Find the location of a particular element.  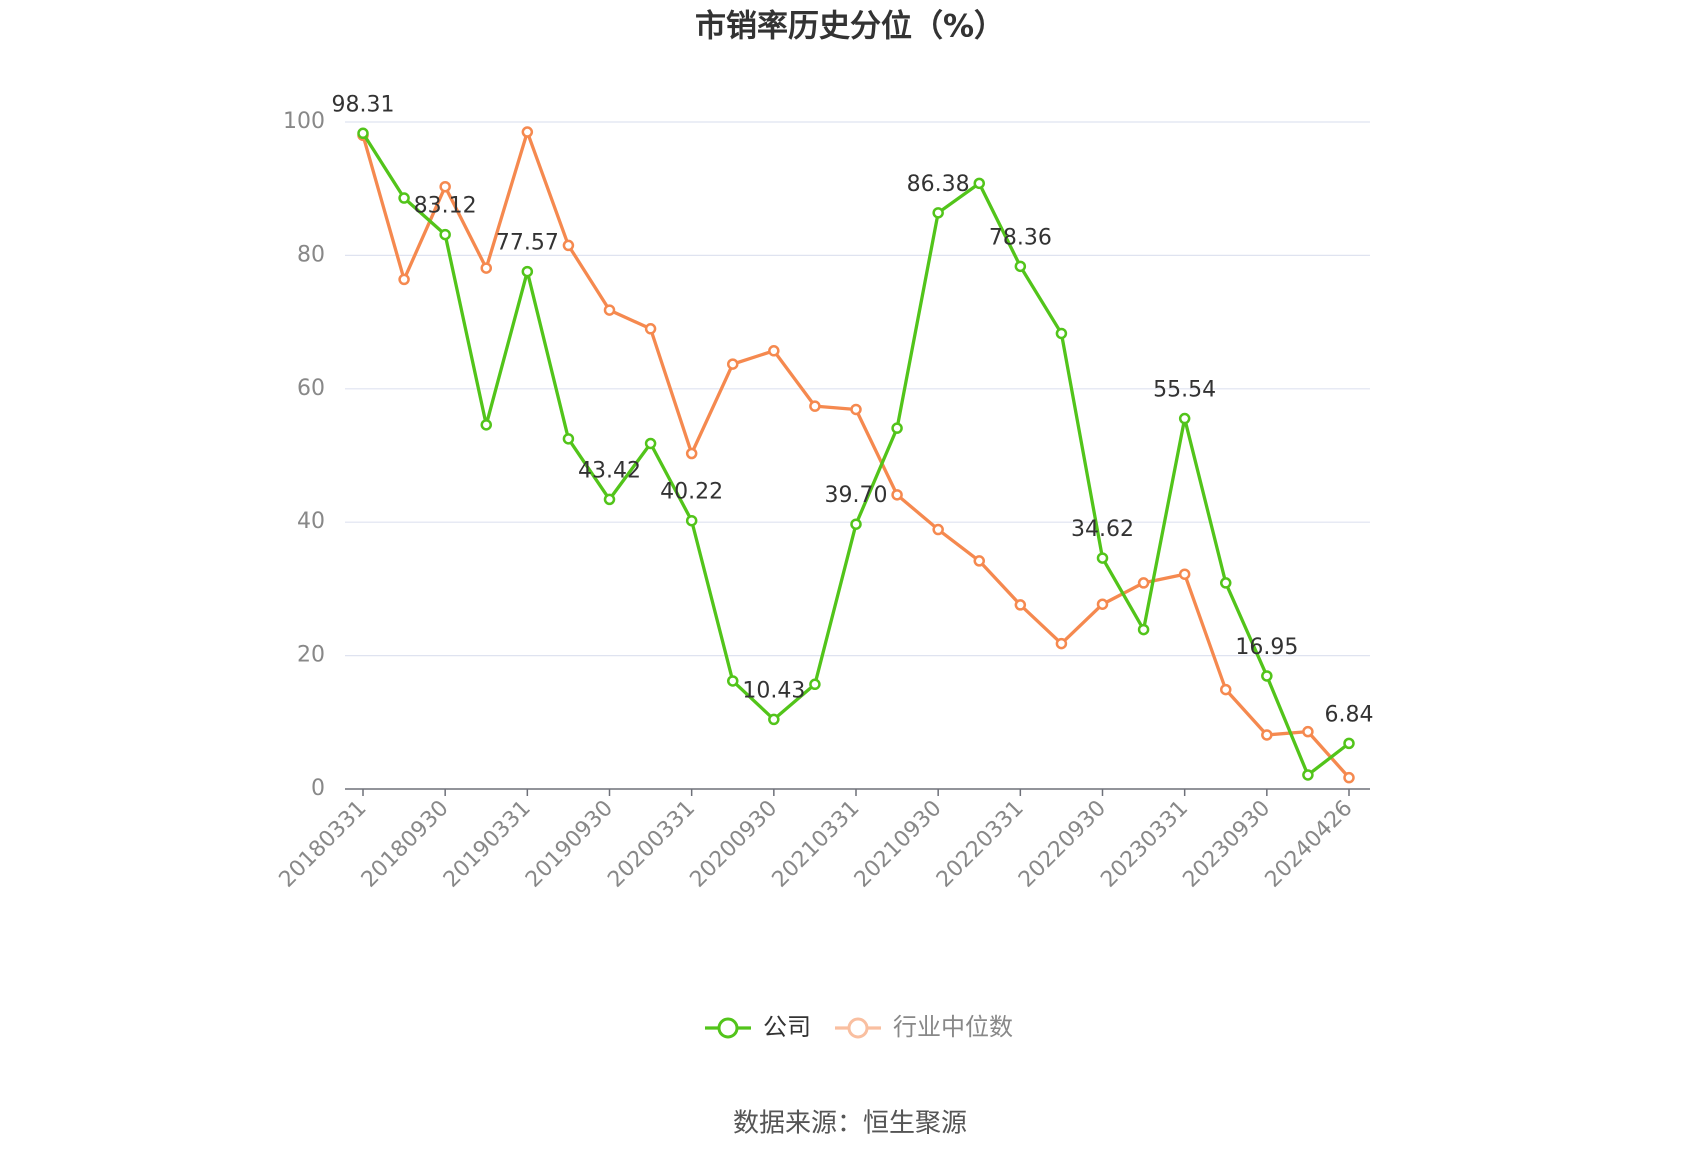

source-note: 数据来源：恒生聚源 is located at coordinates (850, 1124).